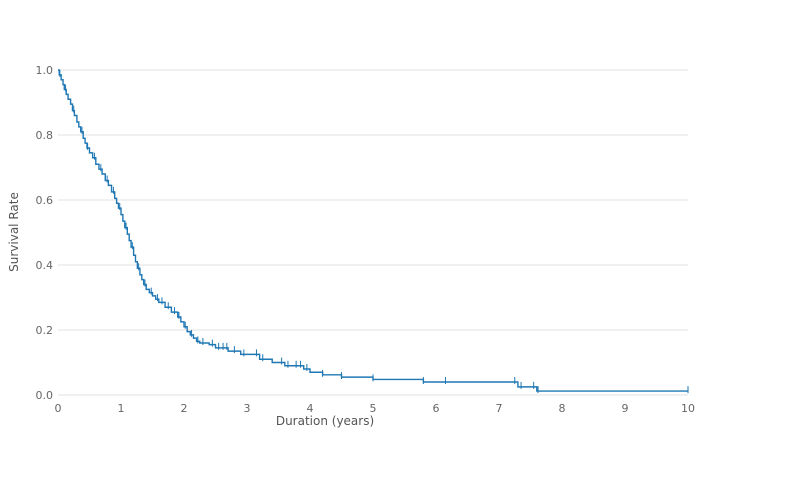 Image resolution: width=800 pixels, height=480 pixels. I want to click on y-tick-label: 0.0, so click(45, 395).